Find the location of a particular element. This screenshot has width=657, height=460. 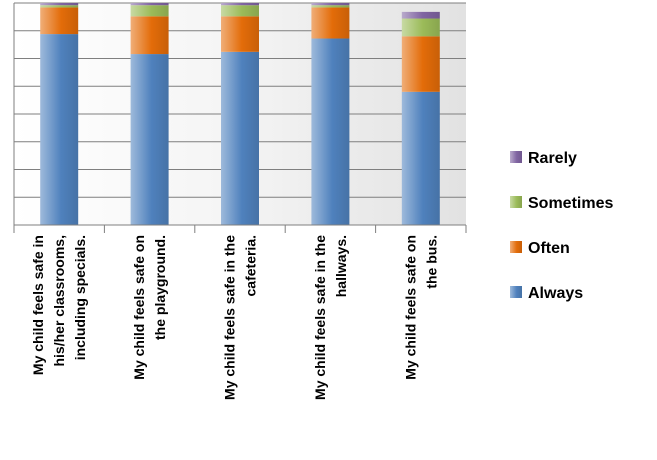

legend-label-always: Always is located at coordinates (555, 293).